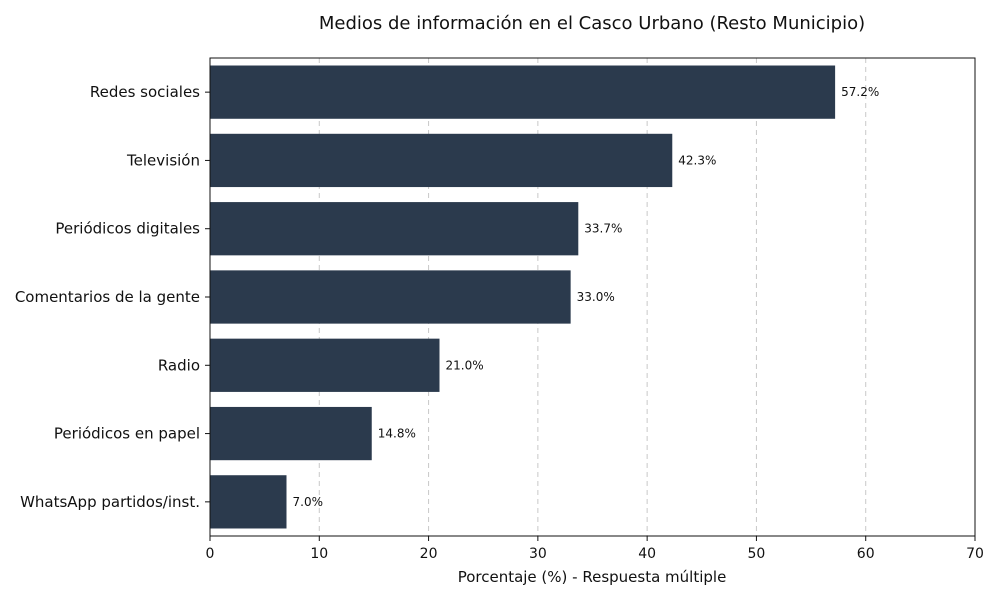 This screenshot has width=1000, height=600. I want to click on x-tick-label: 40, so click(647, 554).